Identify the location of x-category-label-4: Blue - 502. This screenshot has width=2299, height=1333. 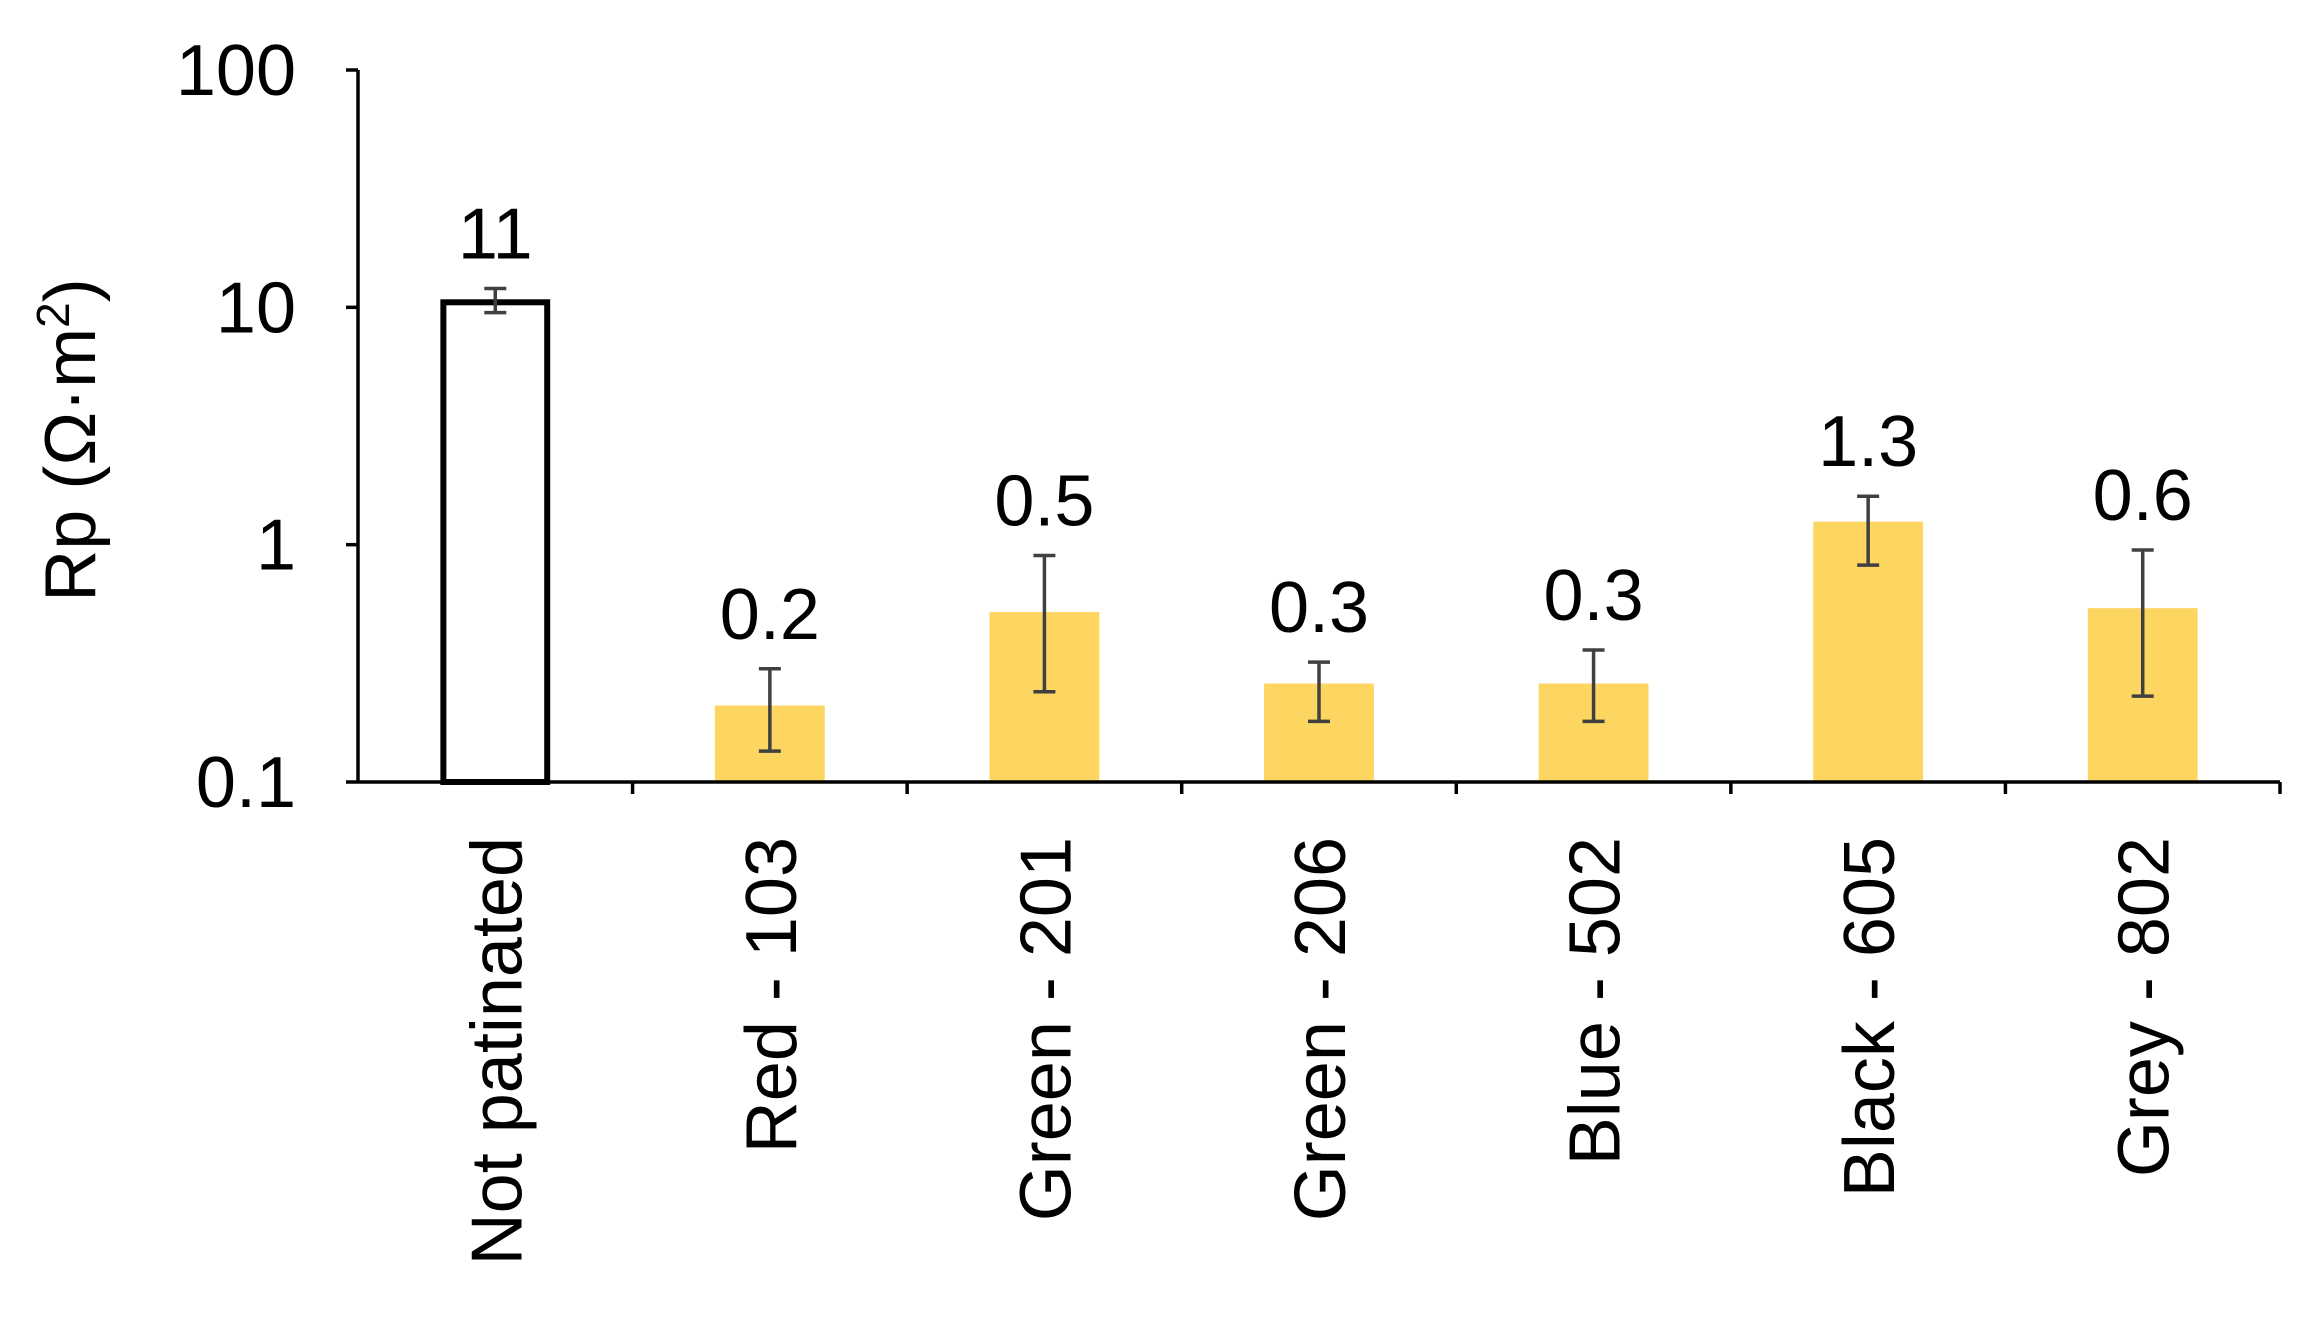
(1596, 1001).